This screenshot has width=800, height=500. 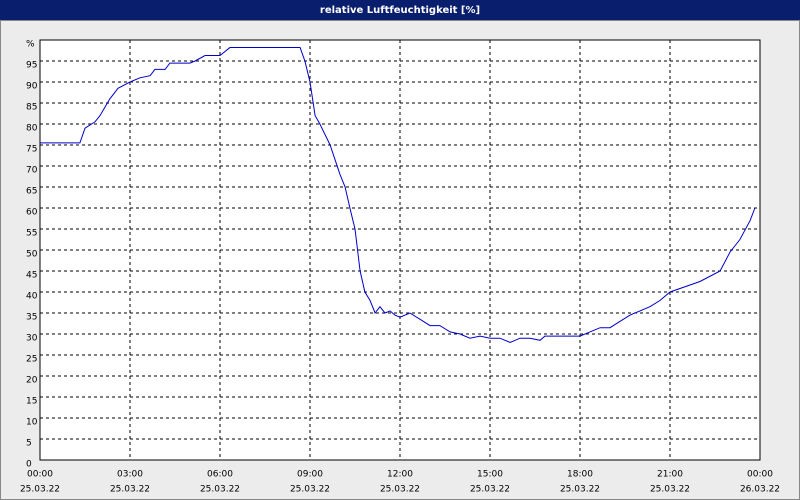 What do you see at coordinates (31, 234) in the screenshot?
I see `y-tick-label: 55` at bounding box center [31, 234].